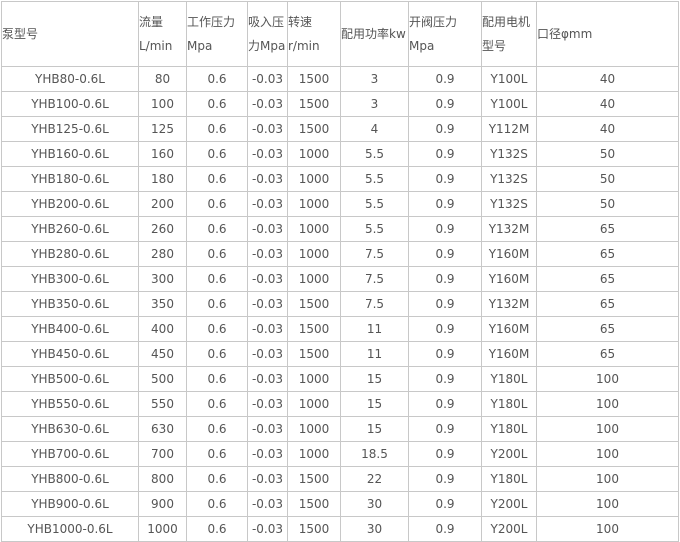 The width and height of the screenshot is (680, 542). I want to click on header-text: 吸入压, so click(266, 22).